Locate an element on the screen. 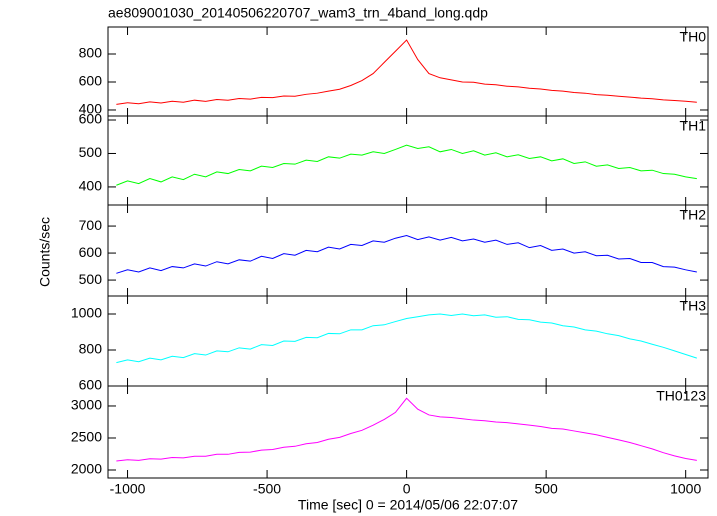 The width and height of the screenshot is (717, 516). x-tick-label: 1000 is located at coordinates (685, 489).